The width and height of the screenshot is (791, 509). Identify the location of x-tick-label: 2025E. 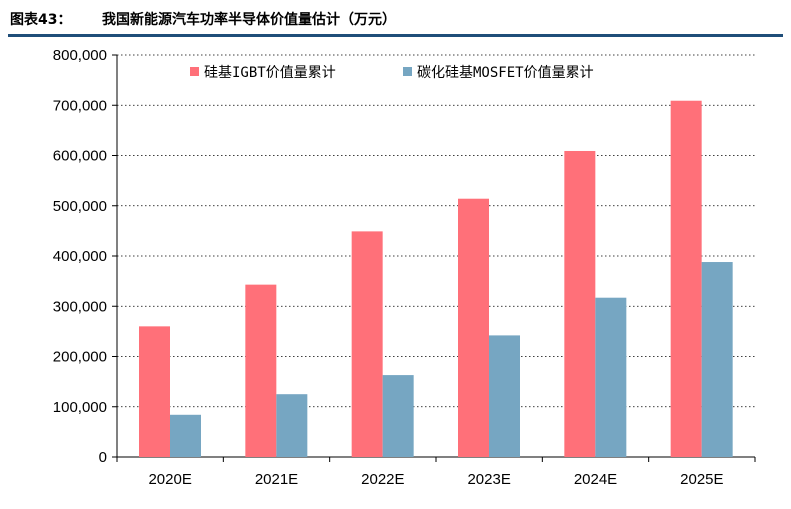
(701, 479).